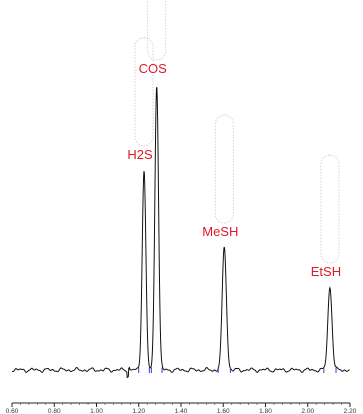 The height and width of the screenshot is (414, 363). What do you see at coordinates (144, 92) in the screenshot?
I see `peak-range-h2s` at bounding box center [144, 92].